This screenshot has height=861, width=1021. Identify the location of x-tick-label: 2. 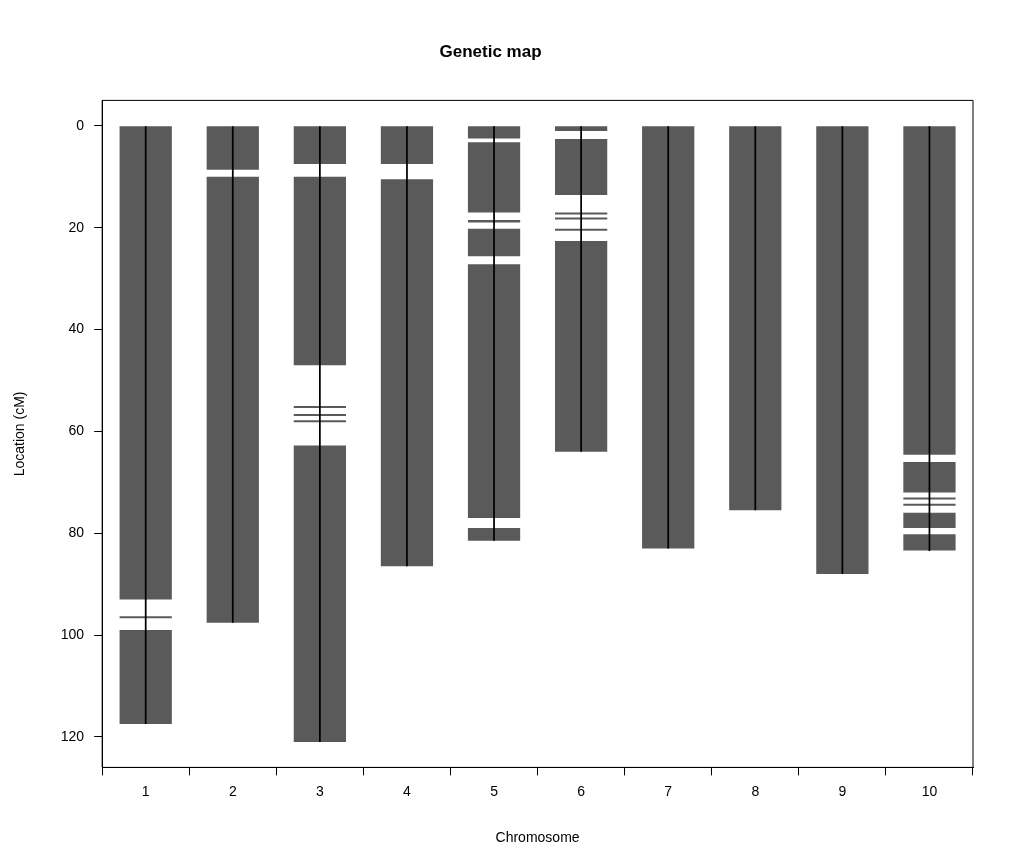
(232, 790).